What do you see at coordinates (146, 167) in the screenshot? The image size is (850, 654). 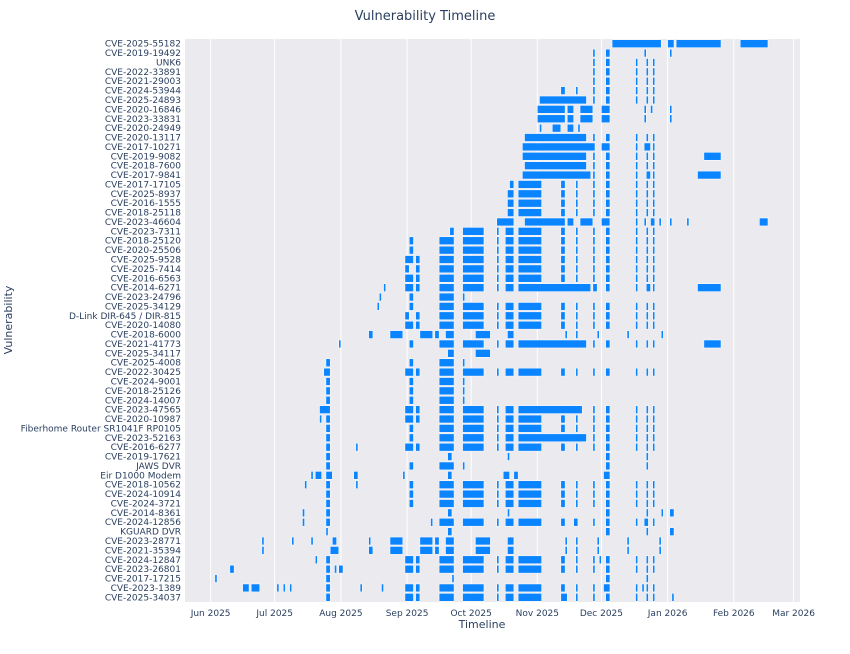 I see `y-tick-label: CVE-2018-7600` at bounding box center [146, 167].